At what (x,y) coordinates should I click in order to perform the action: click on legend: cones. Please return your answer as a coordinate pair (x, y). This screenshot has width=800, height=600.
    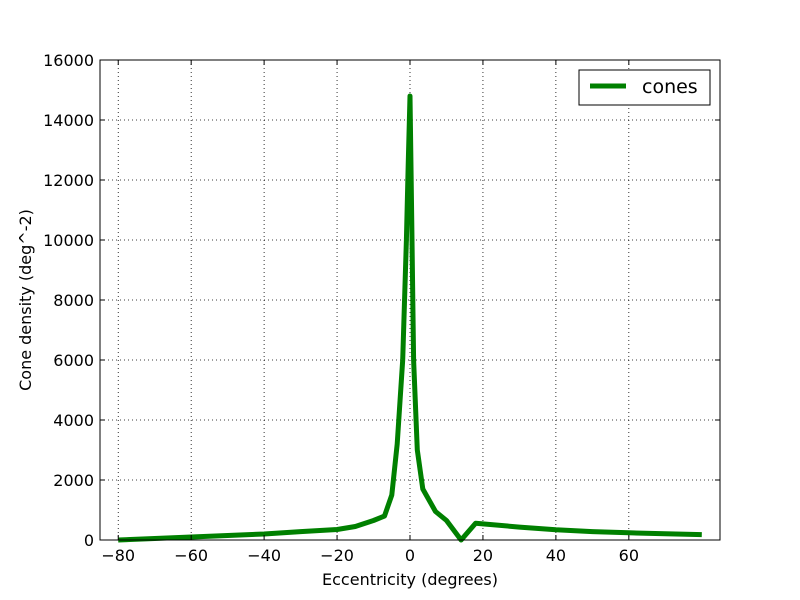
    Looking at the image, I should click on (644, 87).